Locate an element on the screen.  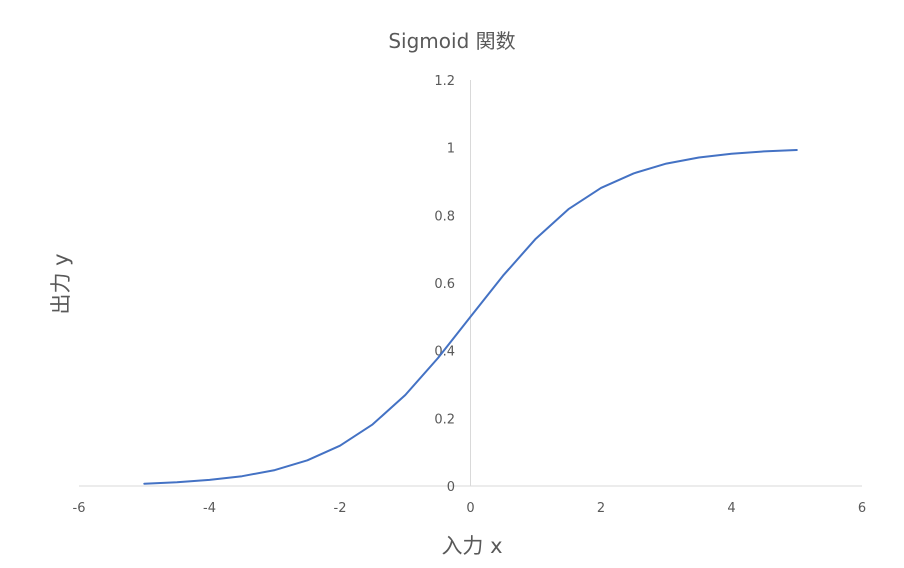
x-tick-labels: -6 -4 -2 0 2 4 6 is located at coordinates (470, 508).